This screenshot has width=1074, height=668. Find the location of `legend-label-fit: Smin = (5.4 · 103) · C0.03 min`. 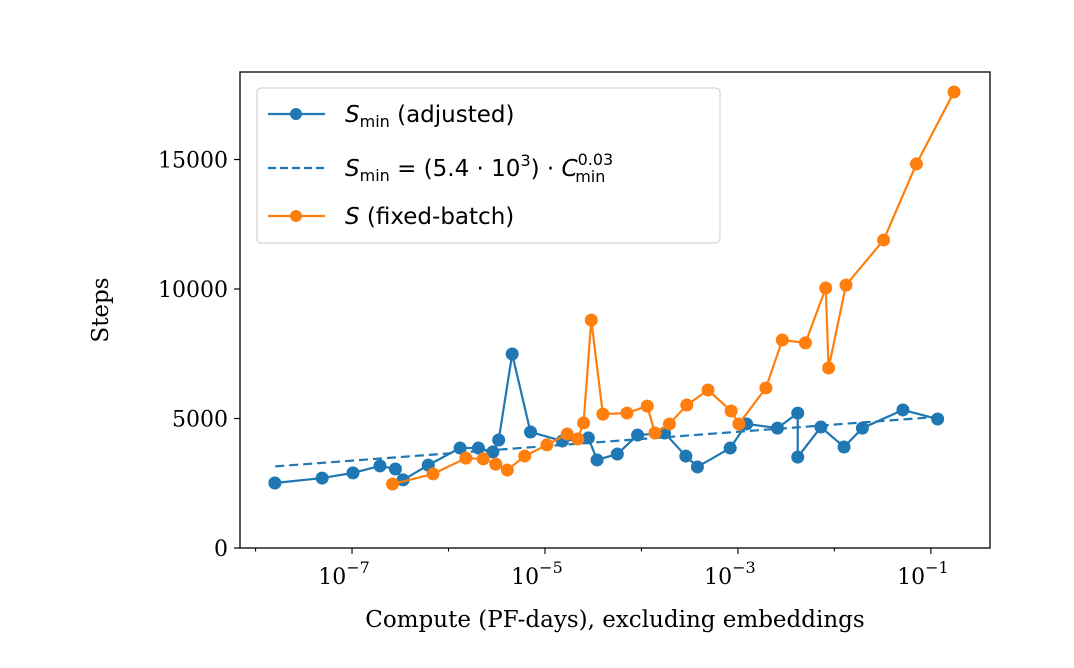

legend-label-fit: Smin = (5.4 · 103) · C0.03 min is located at coordinates (479, 168).